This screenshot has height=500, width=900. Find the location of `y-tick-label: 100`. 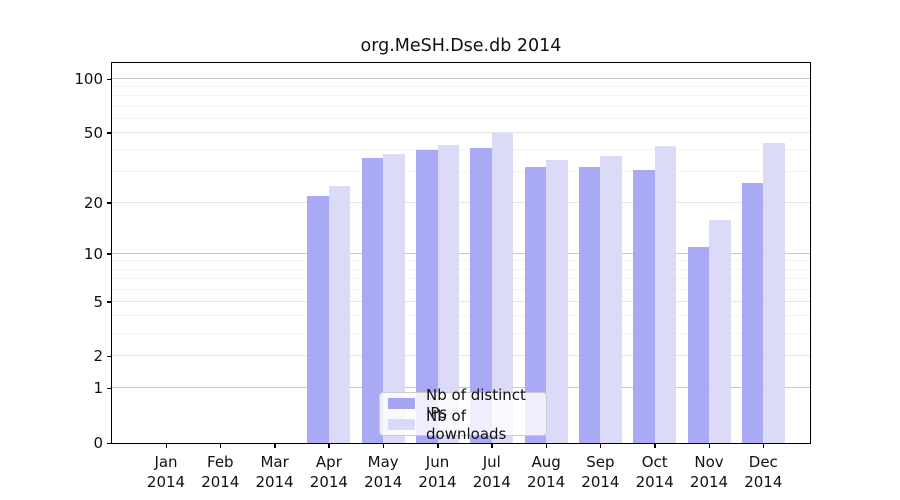

y-tick-label: 100 is located at coordinates (88, 79).